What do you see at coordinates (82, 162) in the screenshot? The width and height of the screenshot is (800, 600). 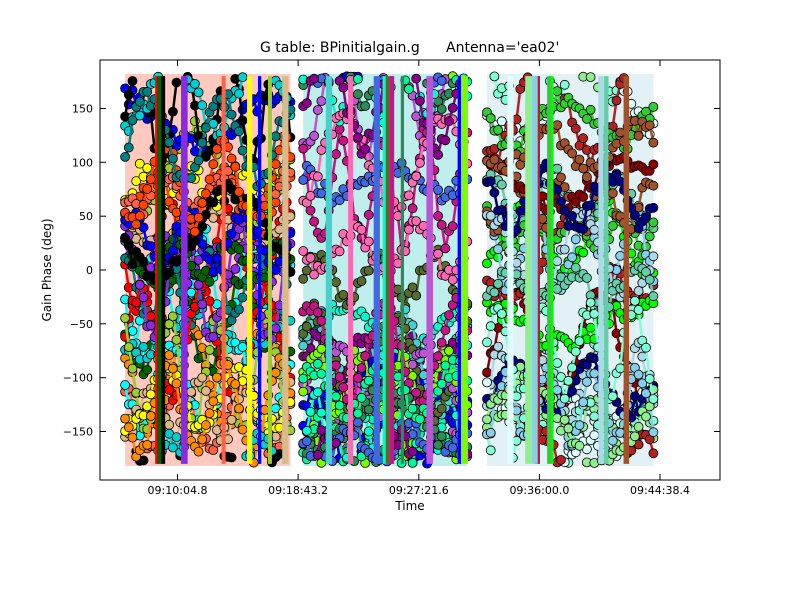 I see `y-tick-label: 100` at bounding box center [82, 162].